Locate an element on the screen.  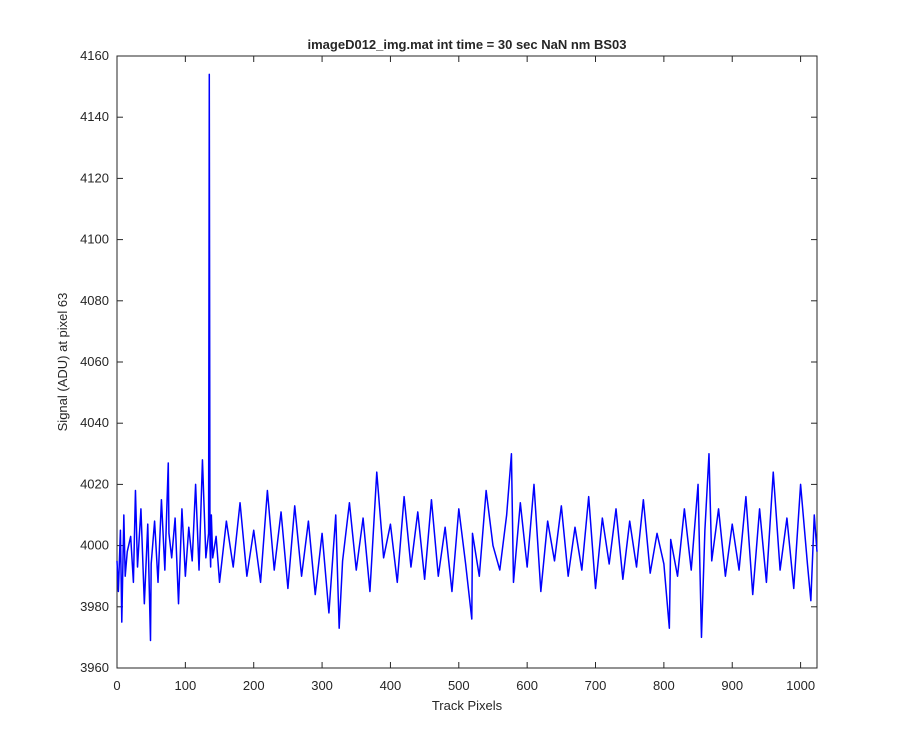
x-axis-label: Track Pixels is located at coordinates (467, 705).